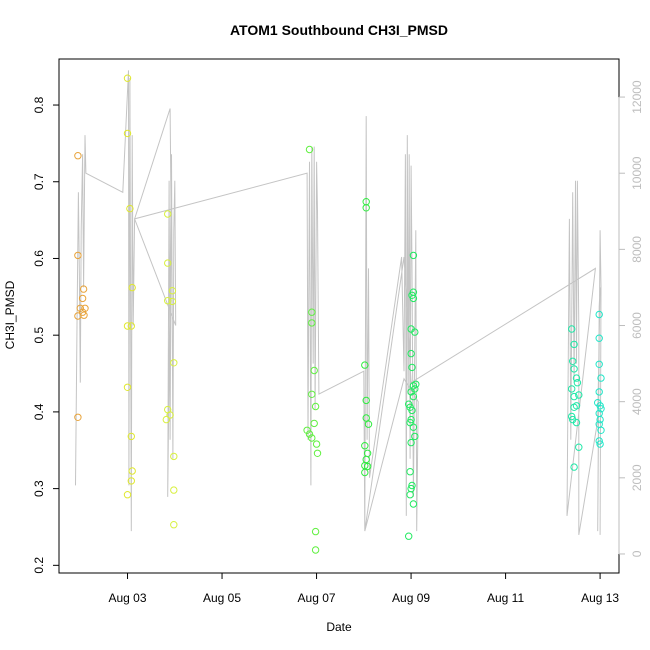  Describe the element at coordinates (339, 627) in the screenshot. I see `x-axis-label: Date` at that location.